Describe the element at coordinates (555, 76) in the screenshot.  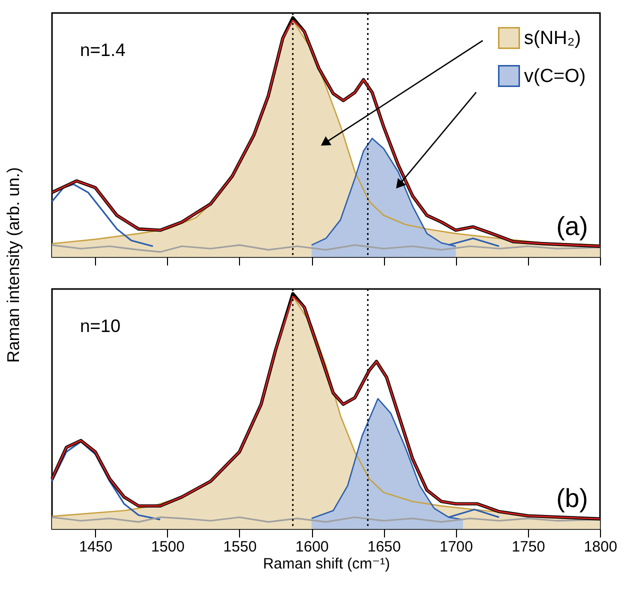
I see `legend-label: v(C=O)` at that location.